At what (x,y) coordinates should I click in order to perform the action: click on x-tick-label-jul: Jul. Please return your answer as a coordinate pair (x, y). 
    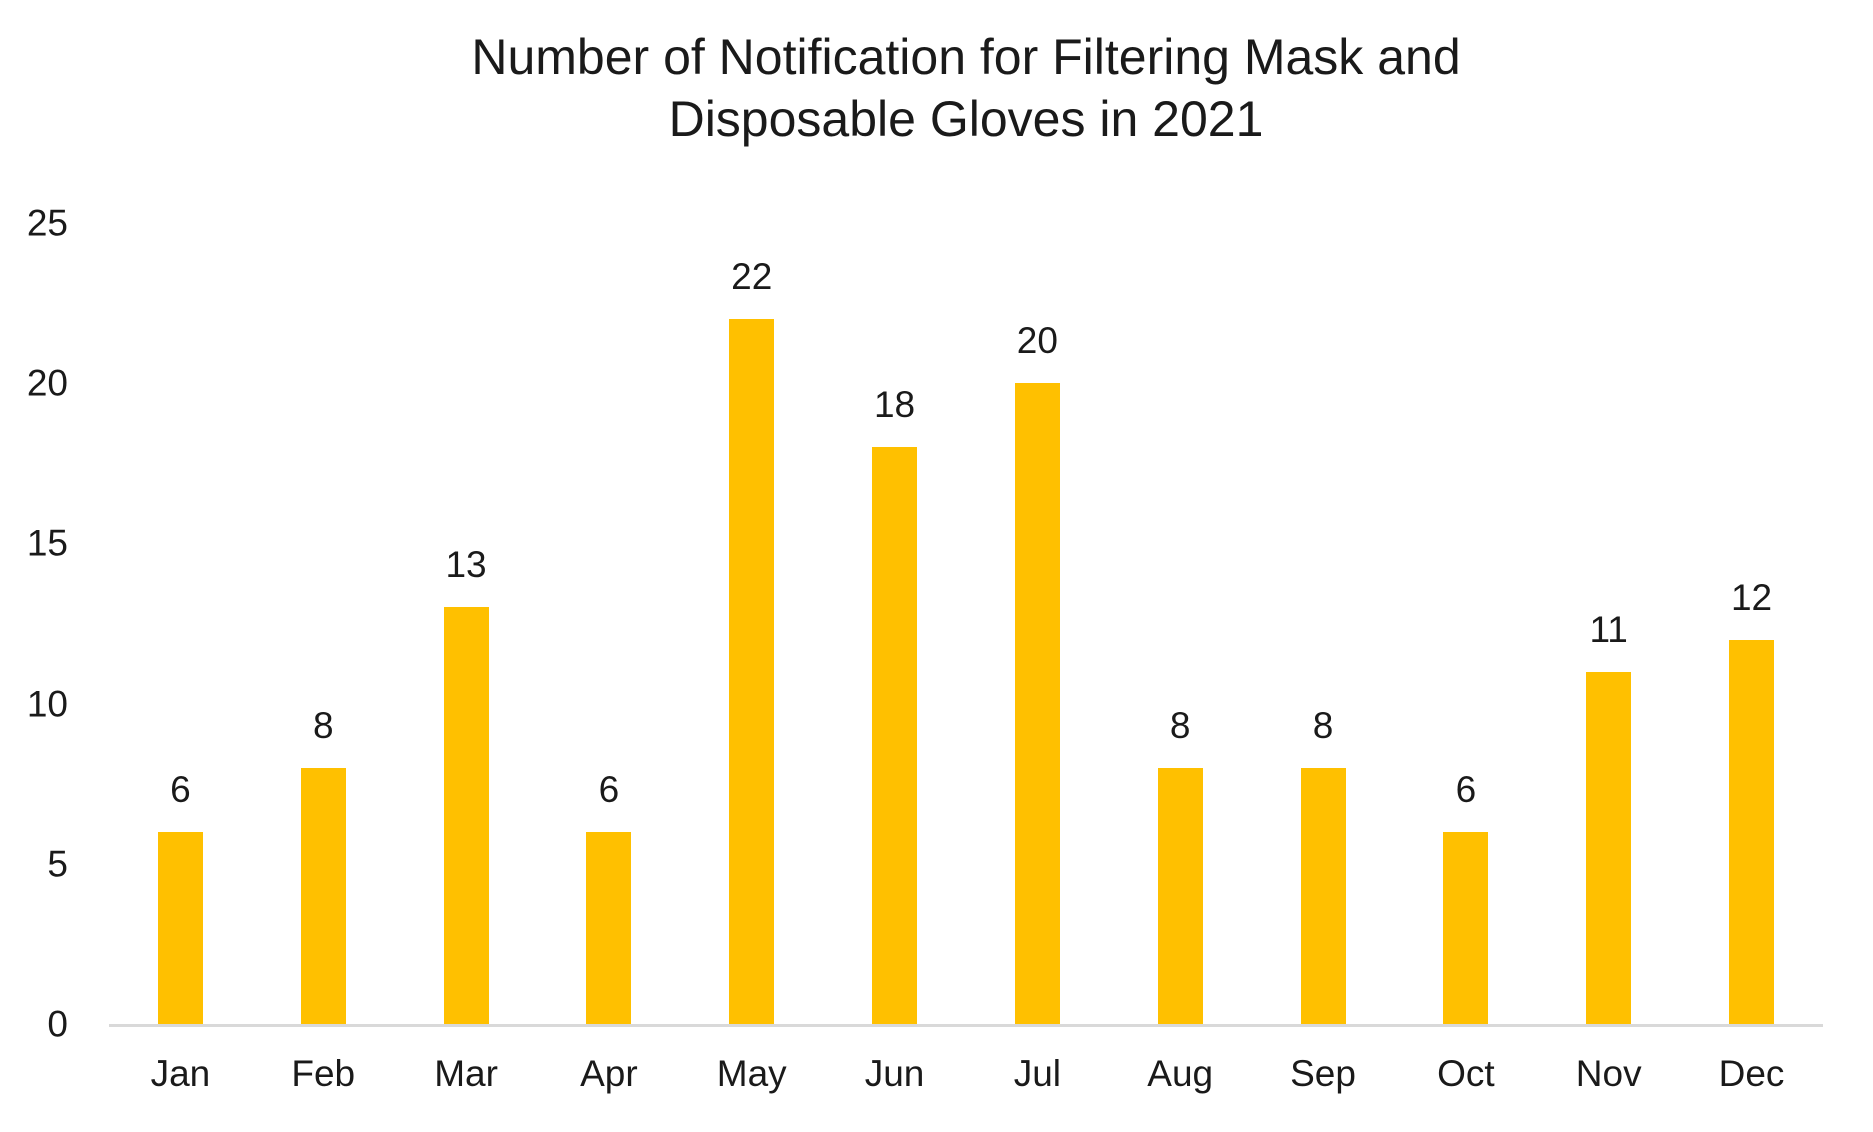
    Looking at the image, I should click on (1037, 1073).